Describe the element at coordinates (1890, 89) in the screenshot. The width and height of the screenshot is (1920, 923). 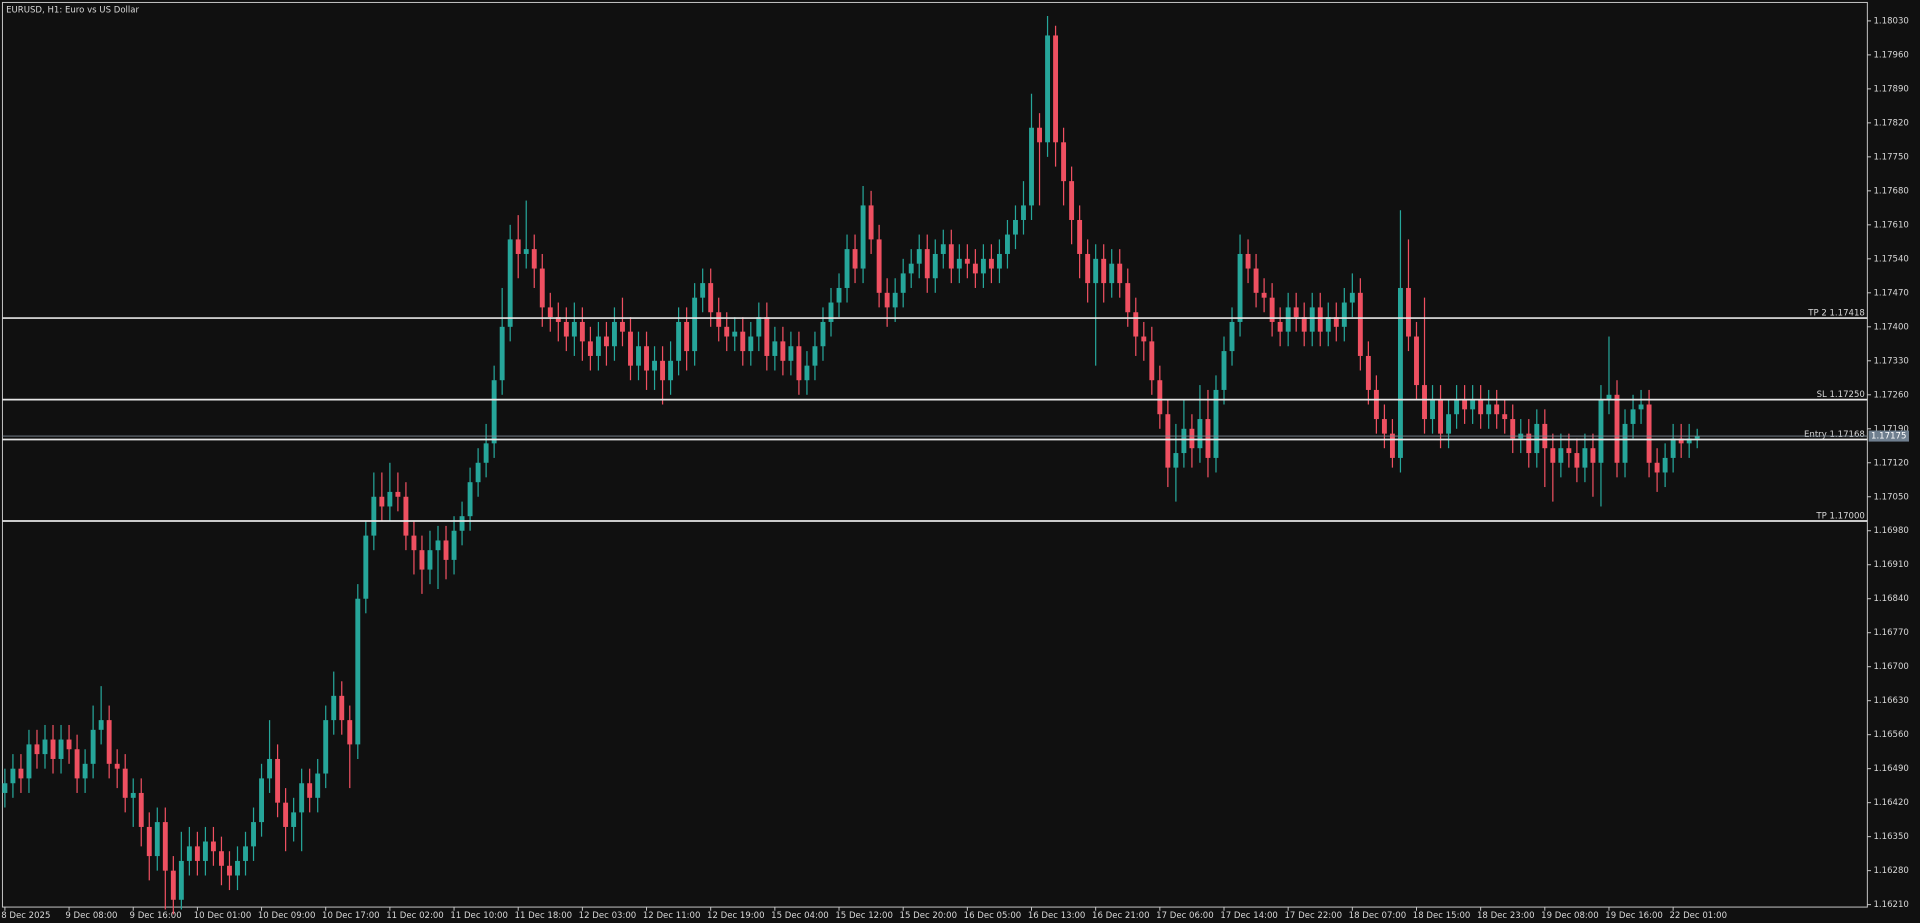
I see `y-tick-label: 1.17890` at that location.